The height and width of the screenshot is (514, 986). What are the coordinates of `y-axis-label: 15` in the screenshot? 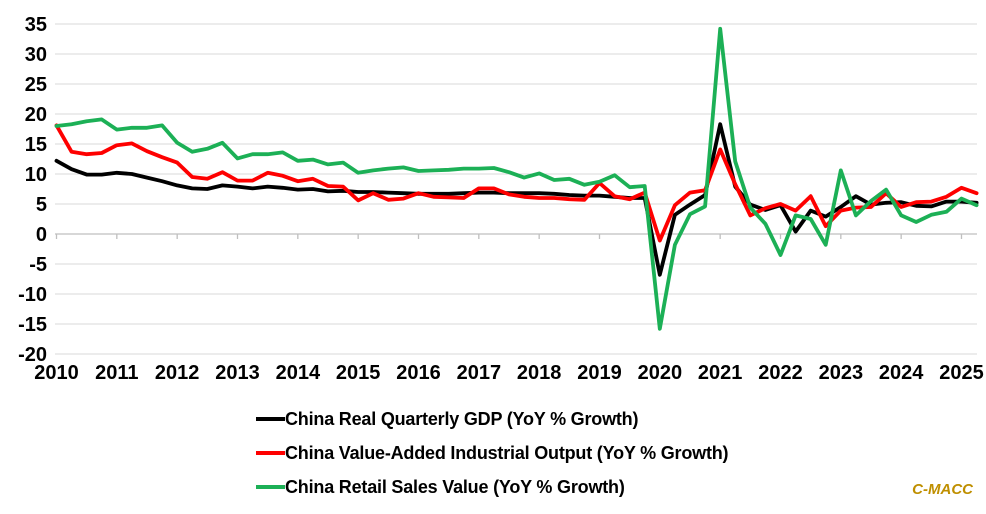 It's located at (36, 145).